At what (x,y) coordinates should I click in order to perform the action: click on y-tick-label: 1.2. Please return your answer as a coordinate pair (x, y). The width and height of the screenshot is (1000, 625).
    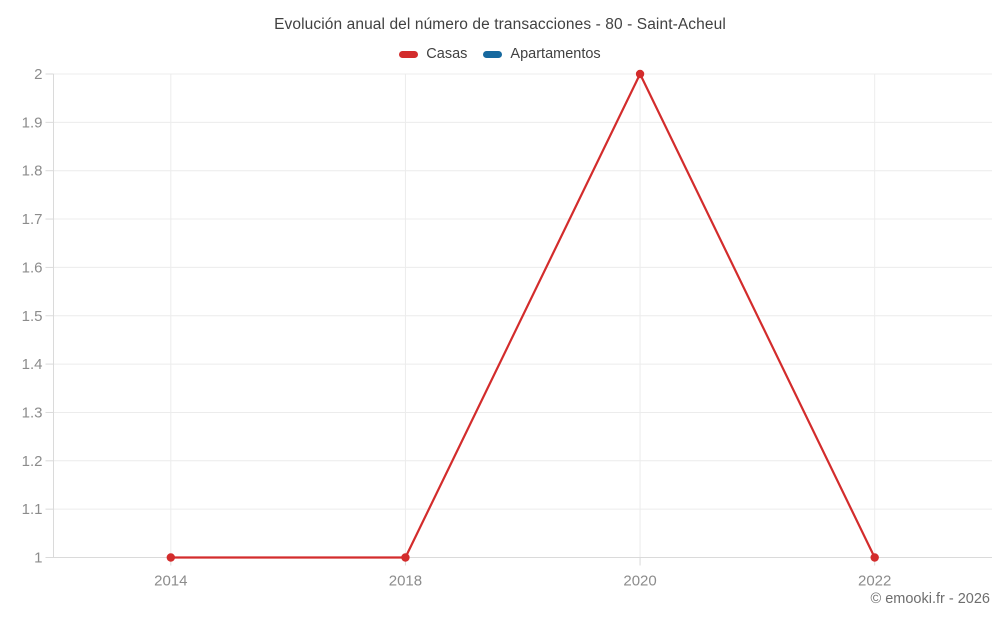
    Looking at the image, I should click on (32, 461).